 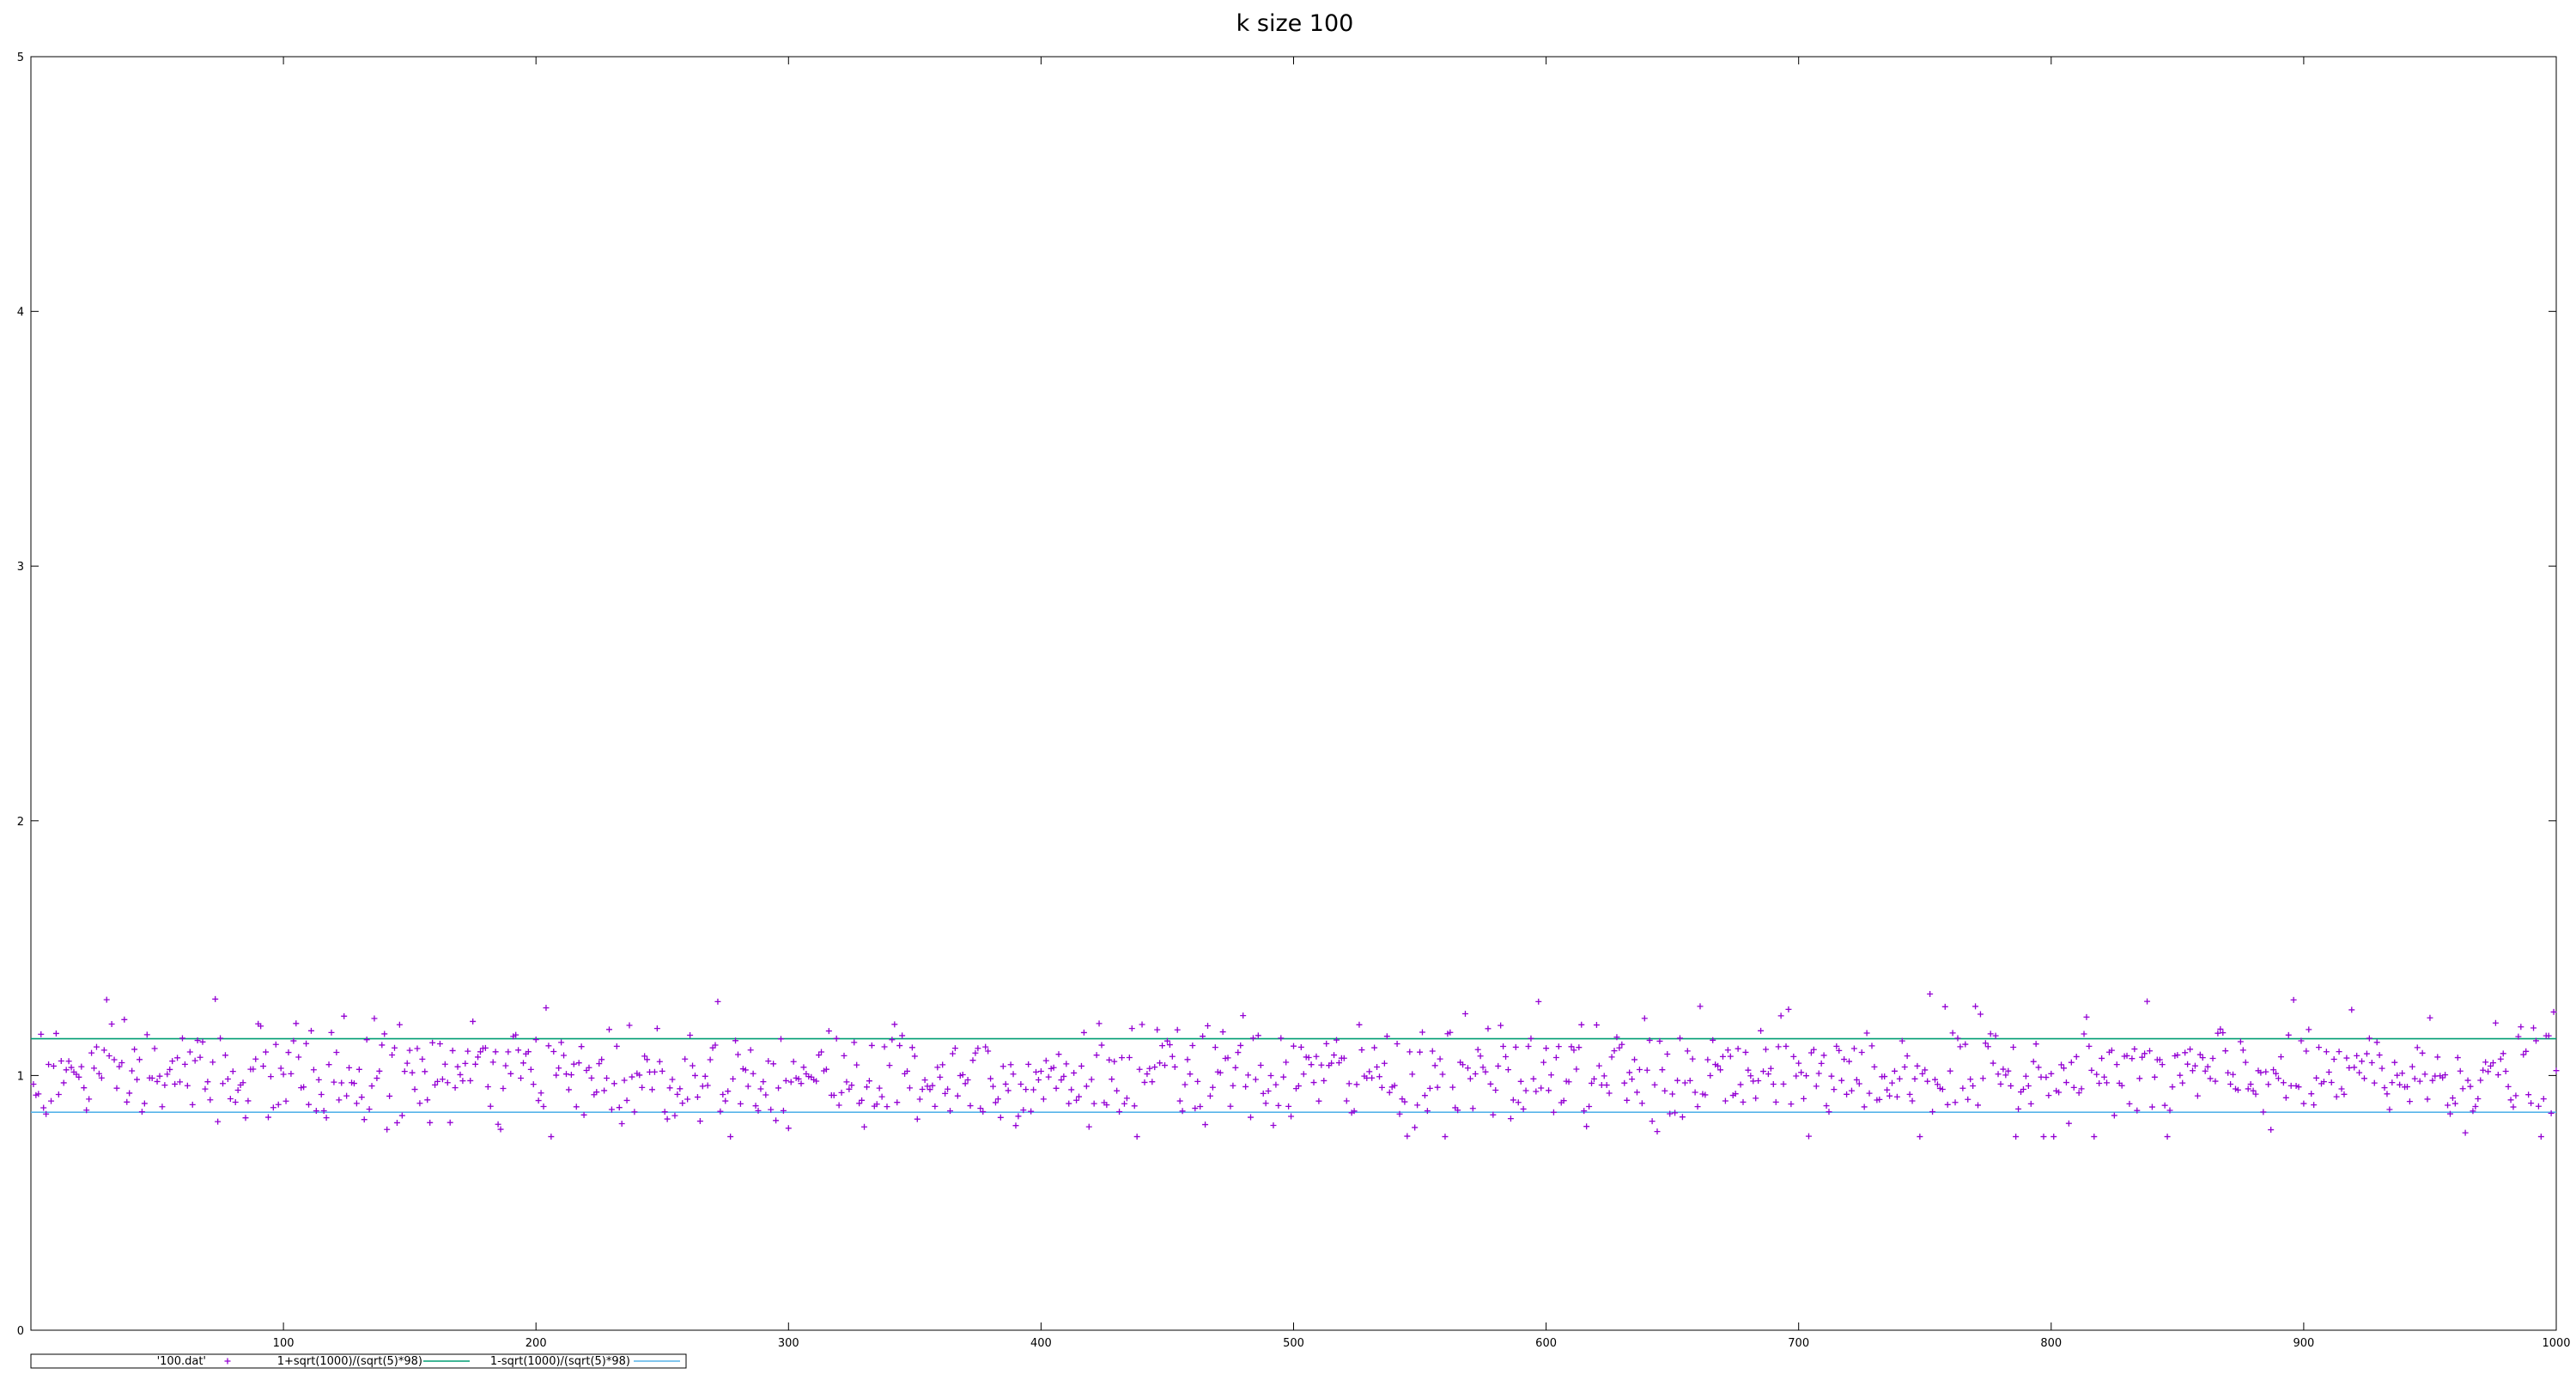 I want to click on y-tick-label: 0, so click(x=21, y=1331).